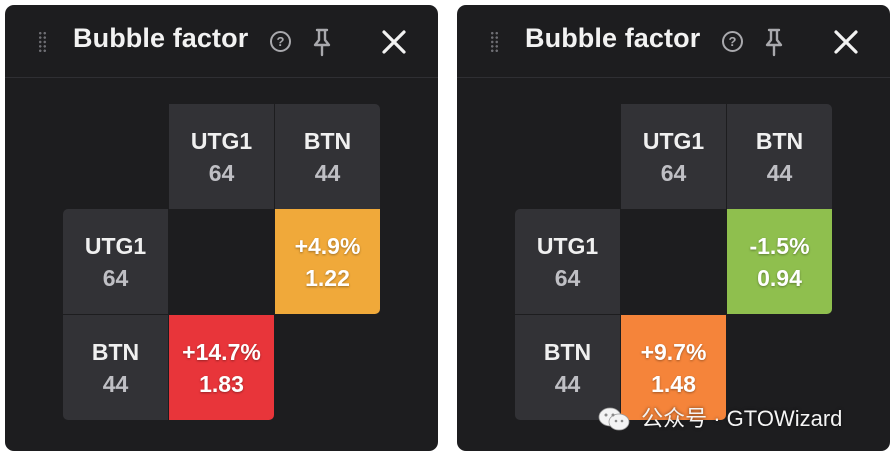  Describe the element at coordinates (327, 246) in the screenshot. I see `risk-premium-value: +4.9%` at that location.